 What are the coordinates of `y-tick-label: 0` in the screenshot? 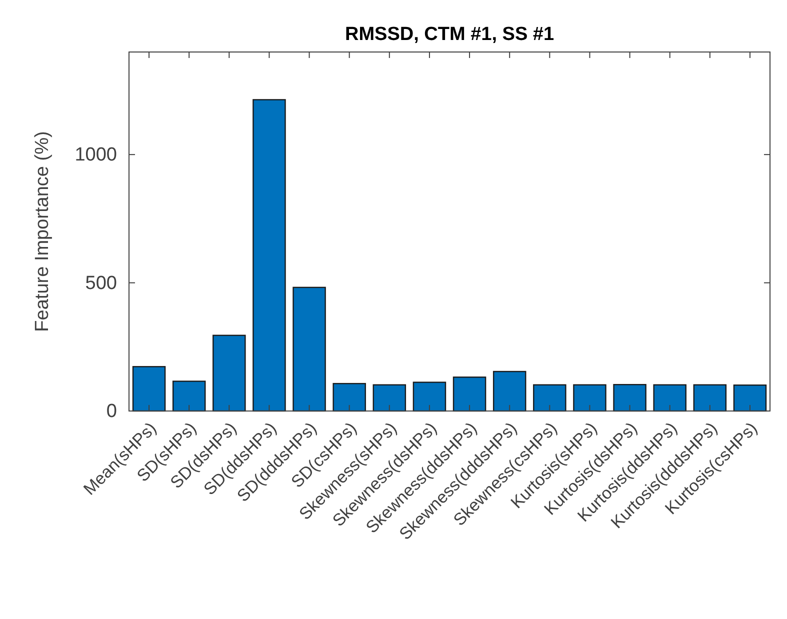 It's located at (111, 411).